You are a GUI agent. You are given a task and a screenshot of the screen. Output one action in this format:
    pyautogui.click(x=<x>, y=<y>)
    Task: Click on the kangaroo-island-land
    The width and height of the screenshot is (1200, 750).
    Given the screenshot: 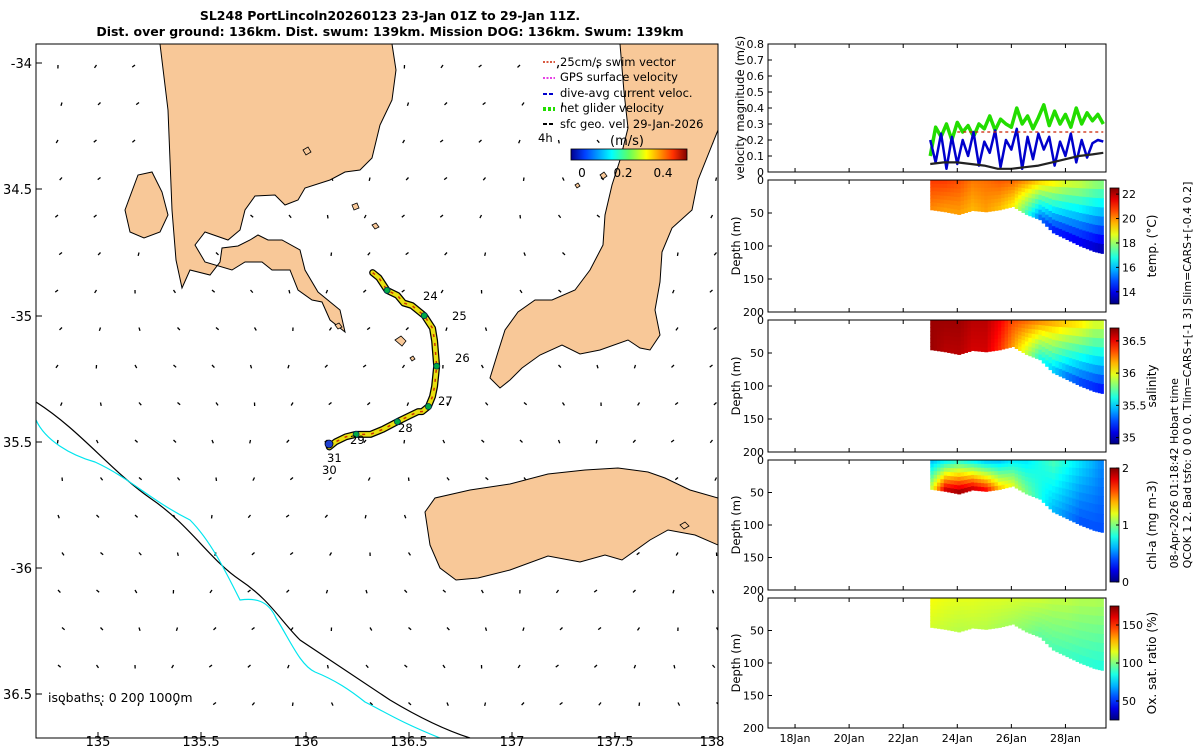 What is the action you would take?
    pyautogui.click(x=571, y=524)
    